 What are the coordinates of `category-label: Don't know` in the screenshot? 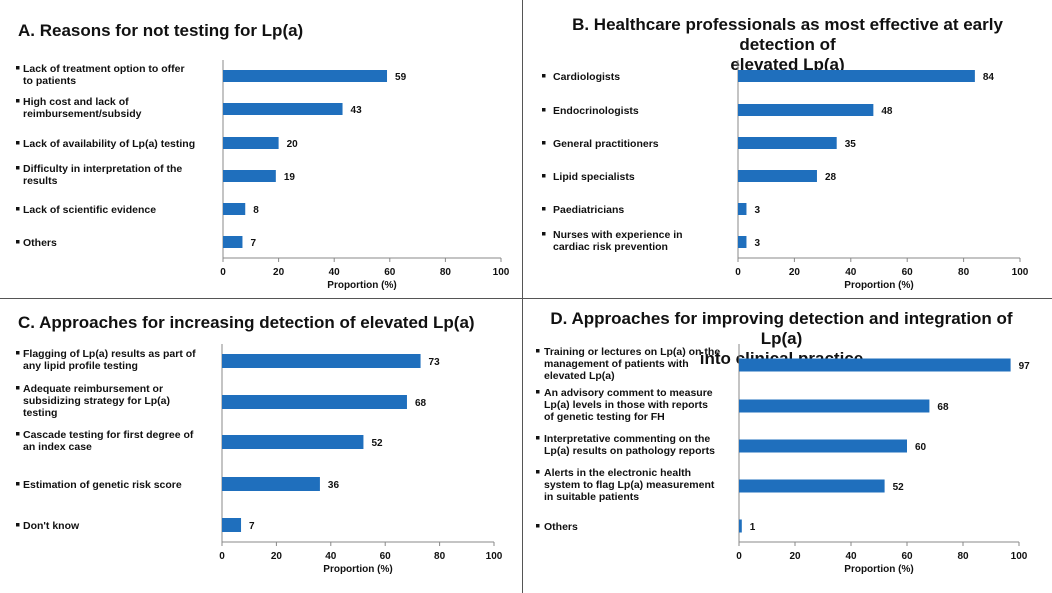 It's located at (51, 526).